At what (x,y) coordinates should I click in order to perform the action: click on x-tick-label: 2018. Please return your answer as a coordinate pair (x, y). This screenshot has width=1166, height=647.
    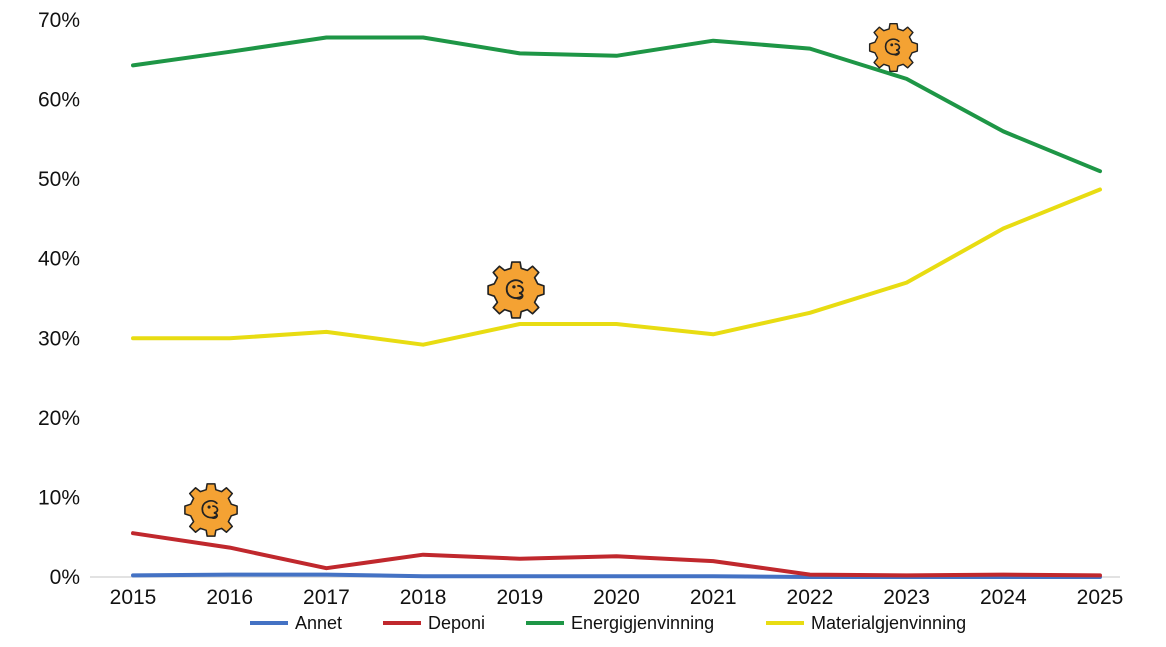
    Looking at the image, I should click on (423, 597).